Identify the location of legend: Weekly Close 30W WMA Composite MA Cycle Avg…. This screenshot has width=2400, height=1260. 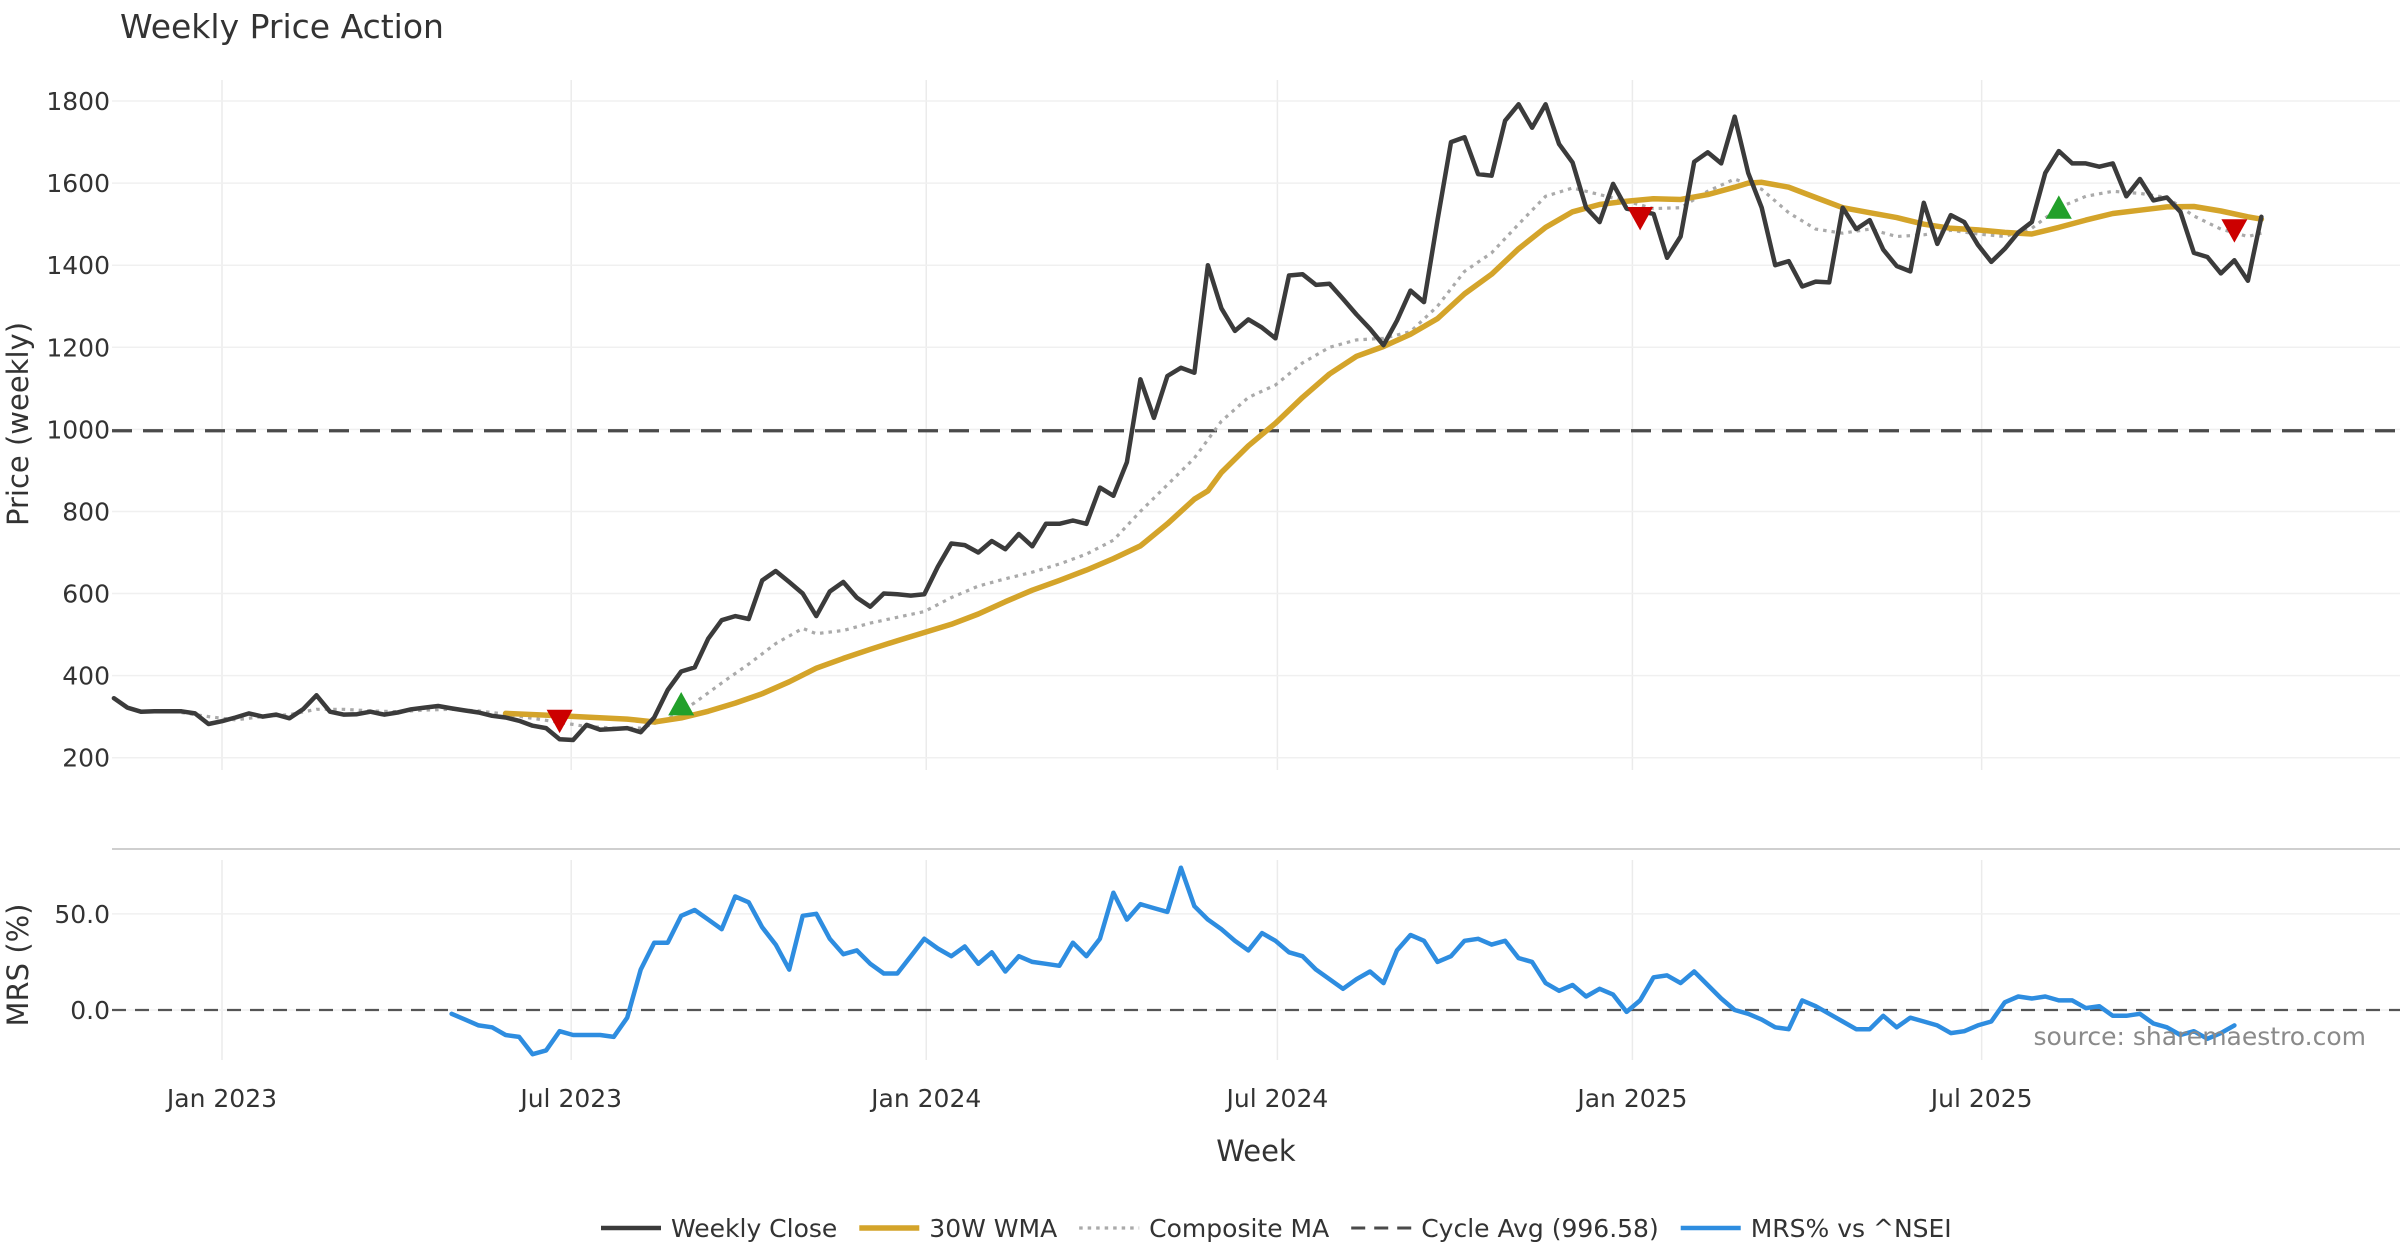
(1276, 1228).